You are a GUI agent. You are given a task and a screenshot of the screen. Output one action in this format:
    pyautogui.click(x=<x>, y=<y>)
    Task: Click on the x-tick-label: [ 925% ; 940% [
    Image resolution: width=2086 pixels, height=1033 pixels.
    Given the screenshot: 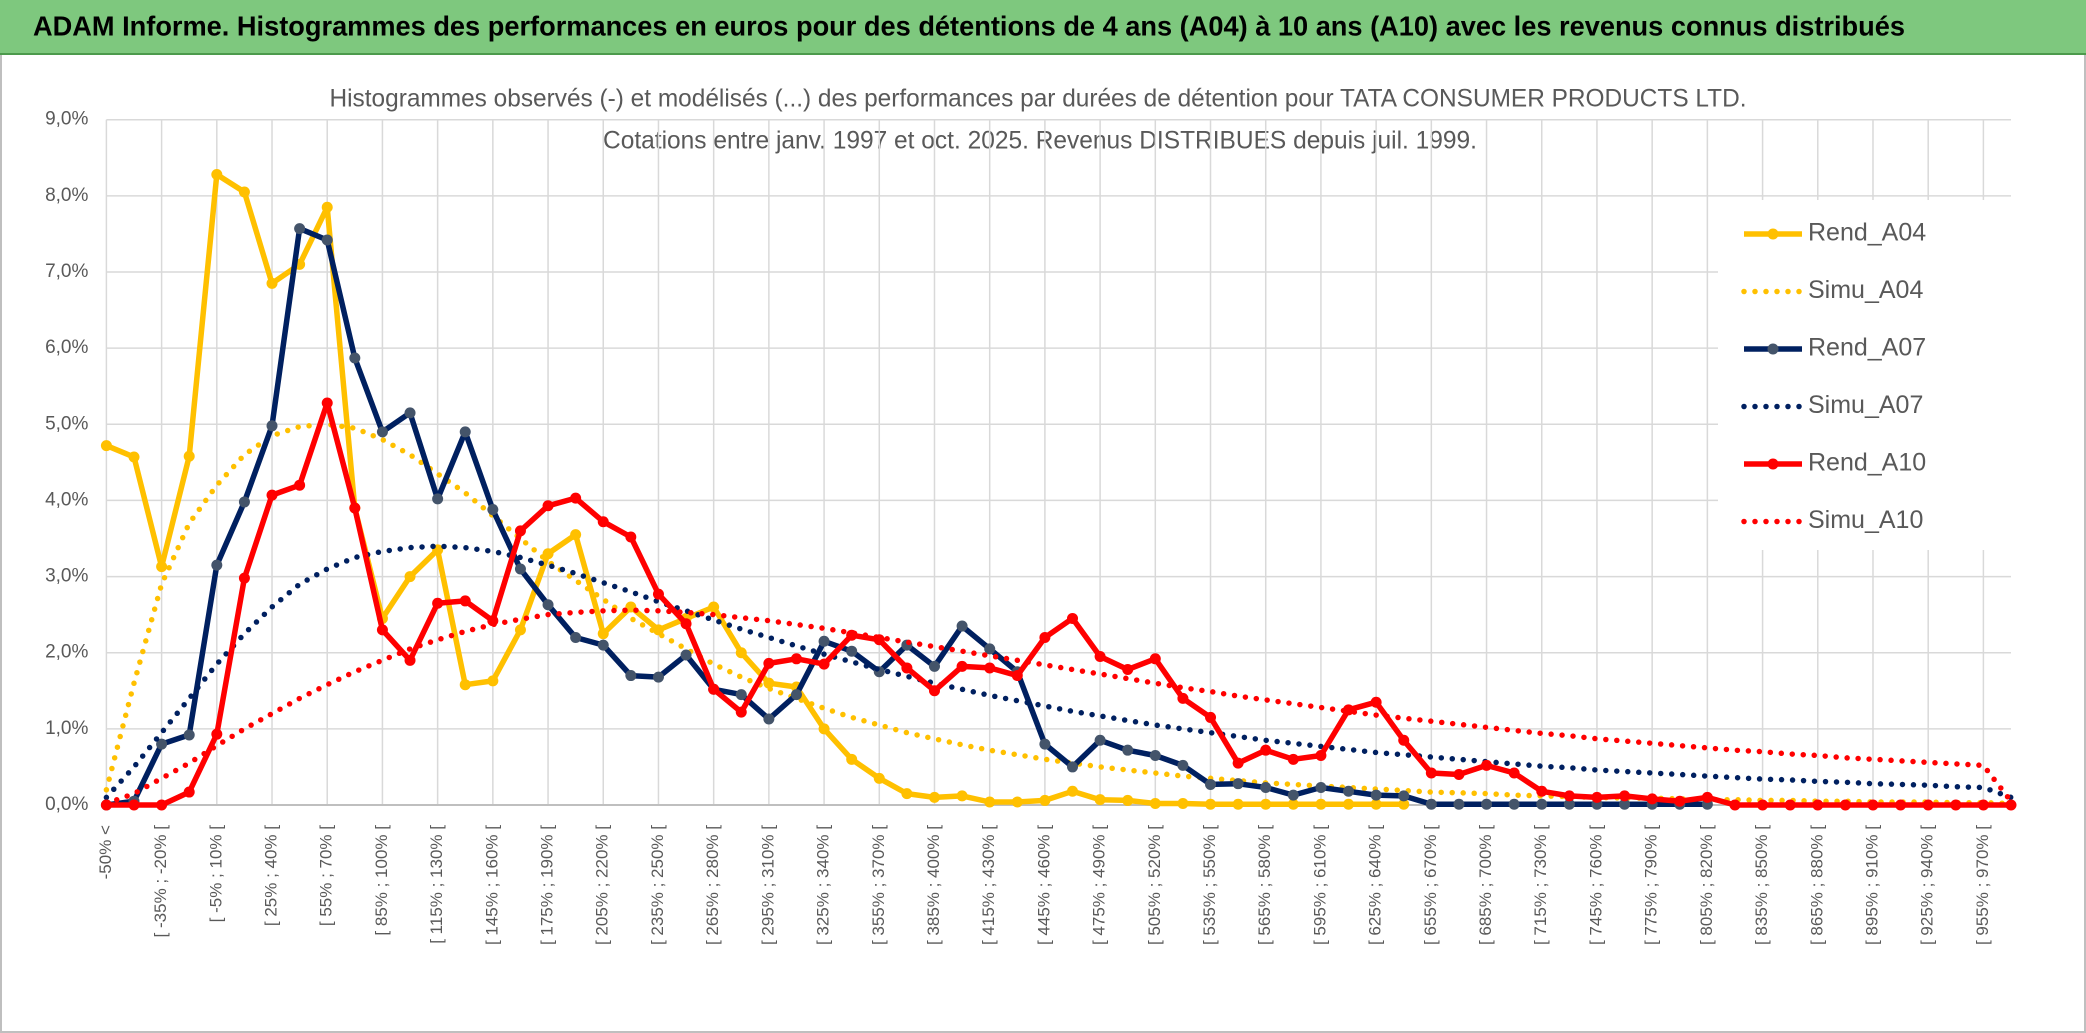 What is the action you would take?
    pyautogui.click(x=1927, y=885)
    